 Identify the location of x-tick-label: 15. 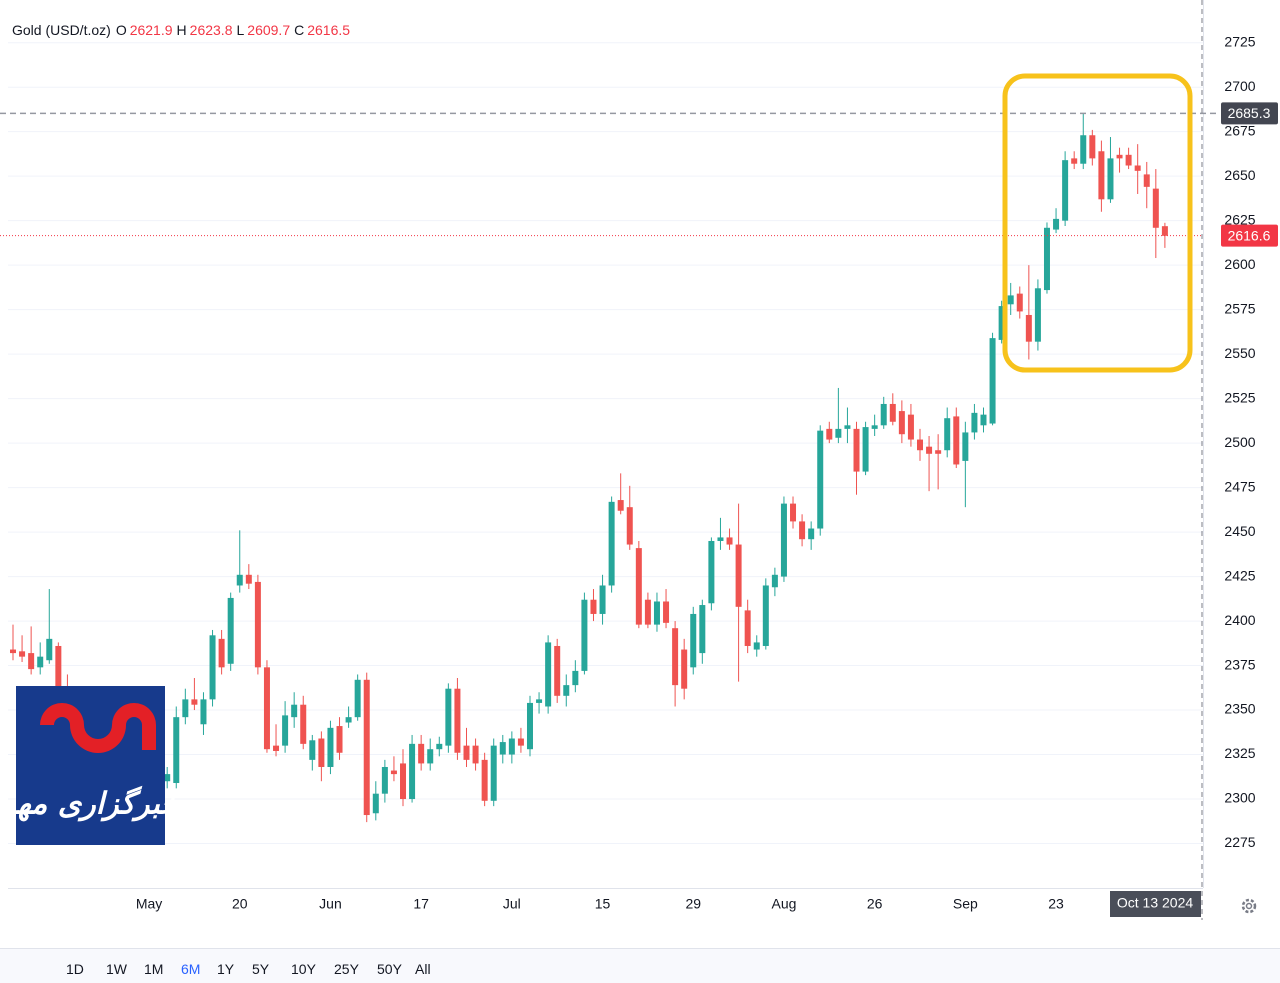
(603, 904).